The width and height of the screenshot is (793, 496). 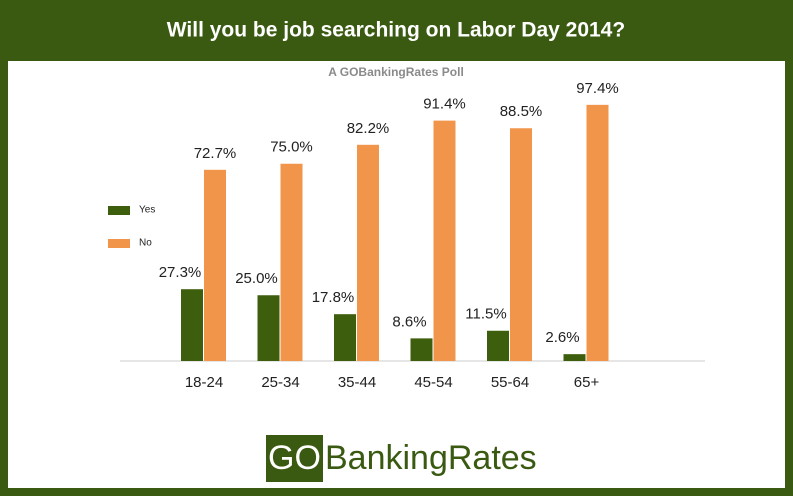 What do you see at coordinates (357, 382) in the screenshot?
I see `x-tick-label: 35-44` at bounding box center [357, 382].